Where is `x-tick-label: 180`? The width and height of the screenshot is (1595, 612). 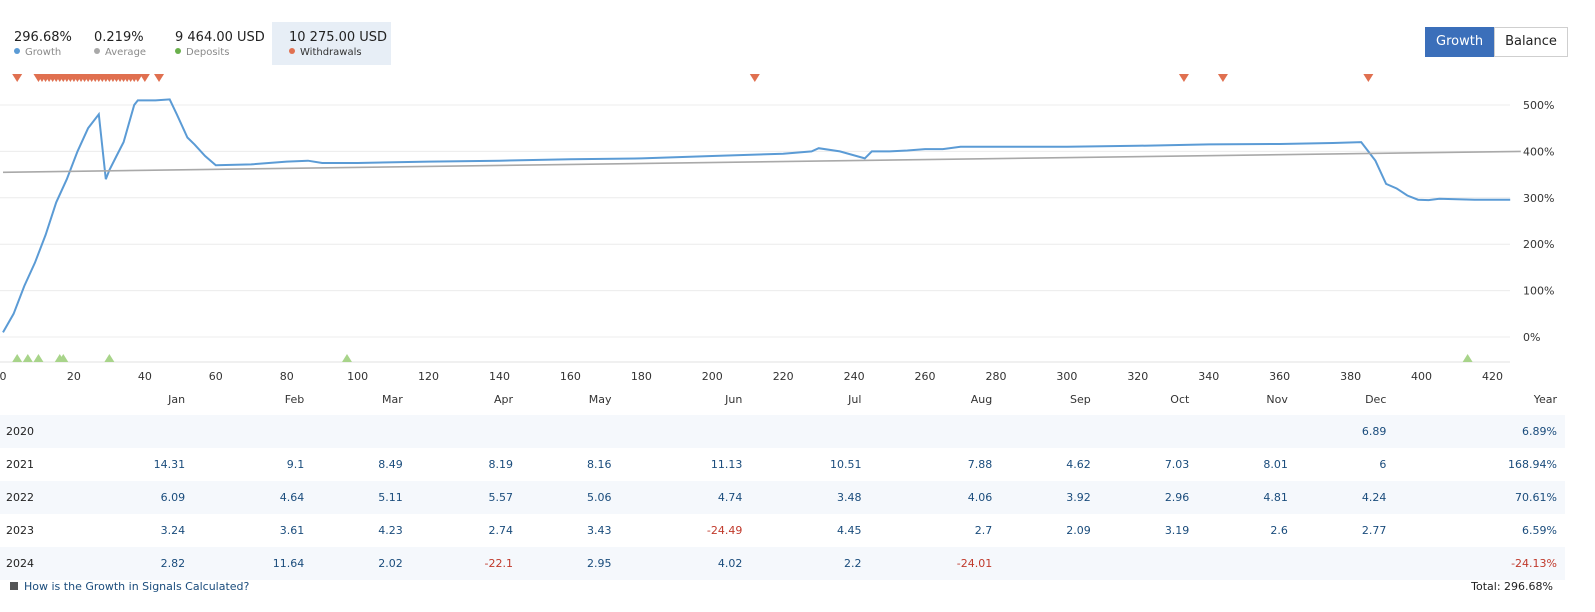
x-tick-label: 180 is located at coordinates (641, 376).